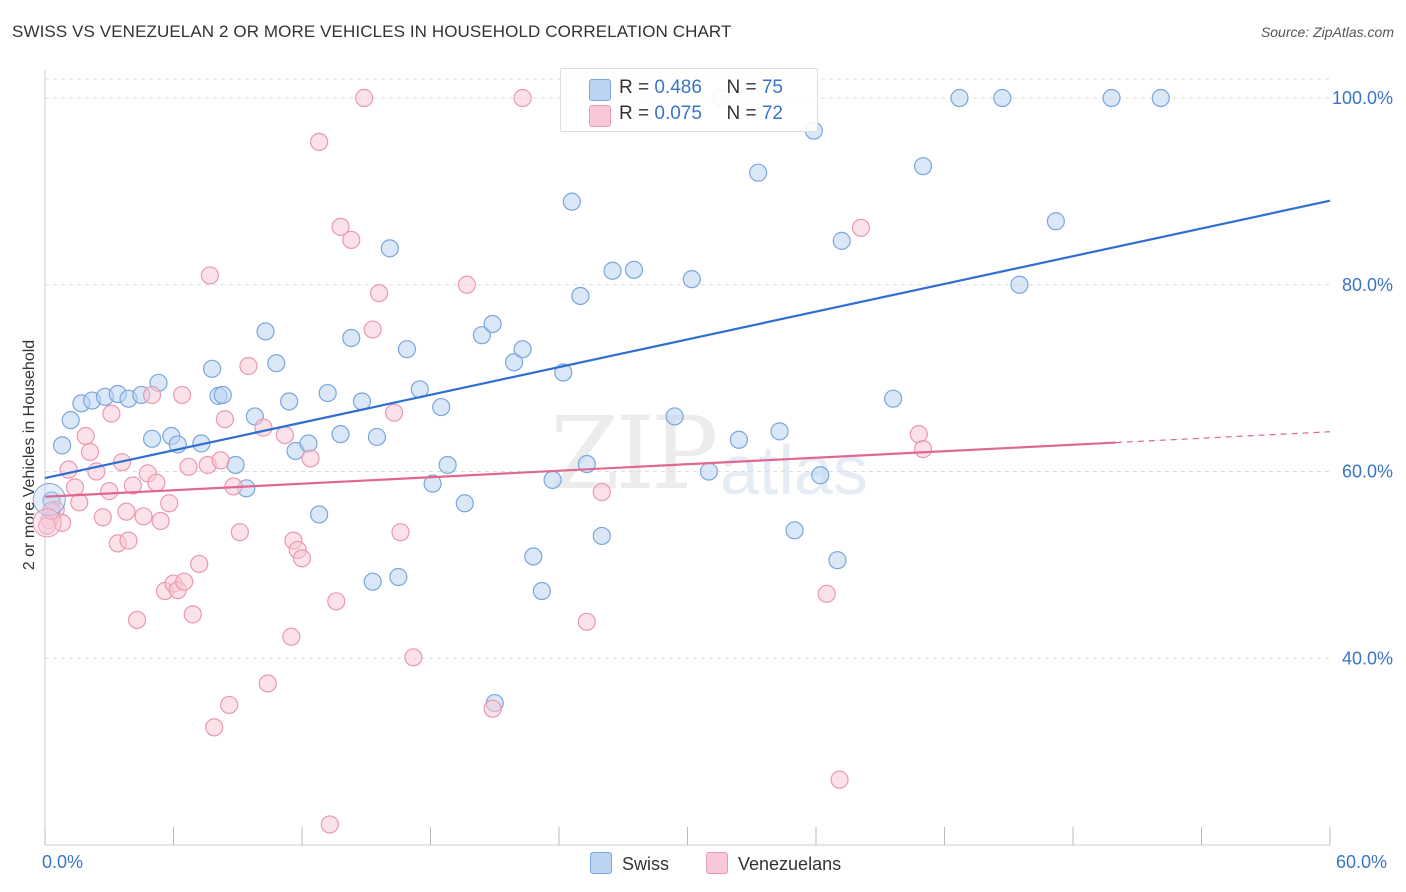  Describe the element at coordinates (600, 116) in the screenshot. I see `legend-swatch-venezuelans` at that location.